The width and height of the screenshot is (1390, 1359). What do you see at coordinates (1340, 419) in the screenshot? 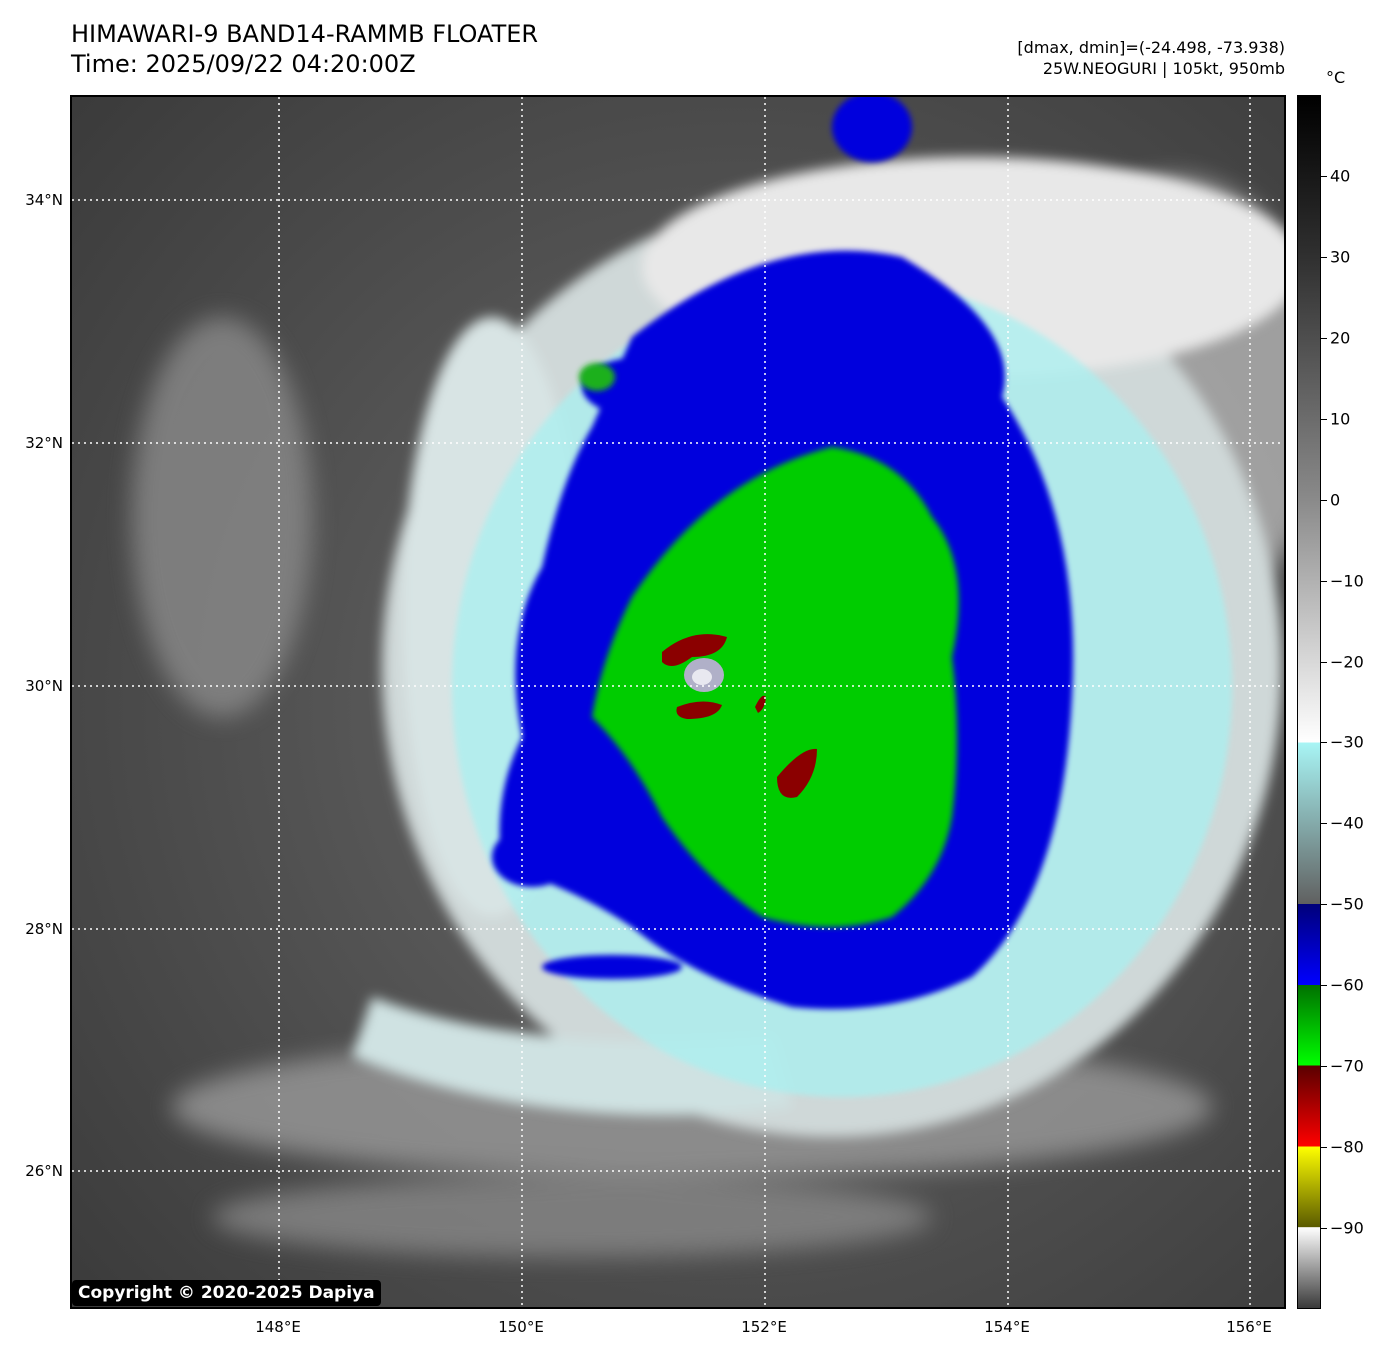
I see `colorbar-tick-label: 10` at bounding box center [1340, 419].